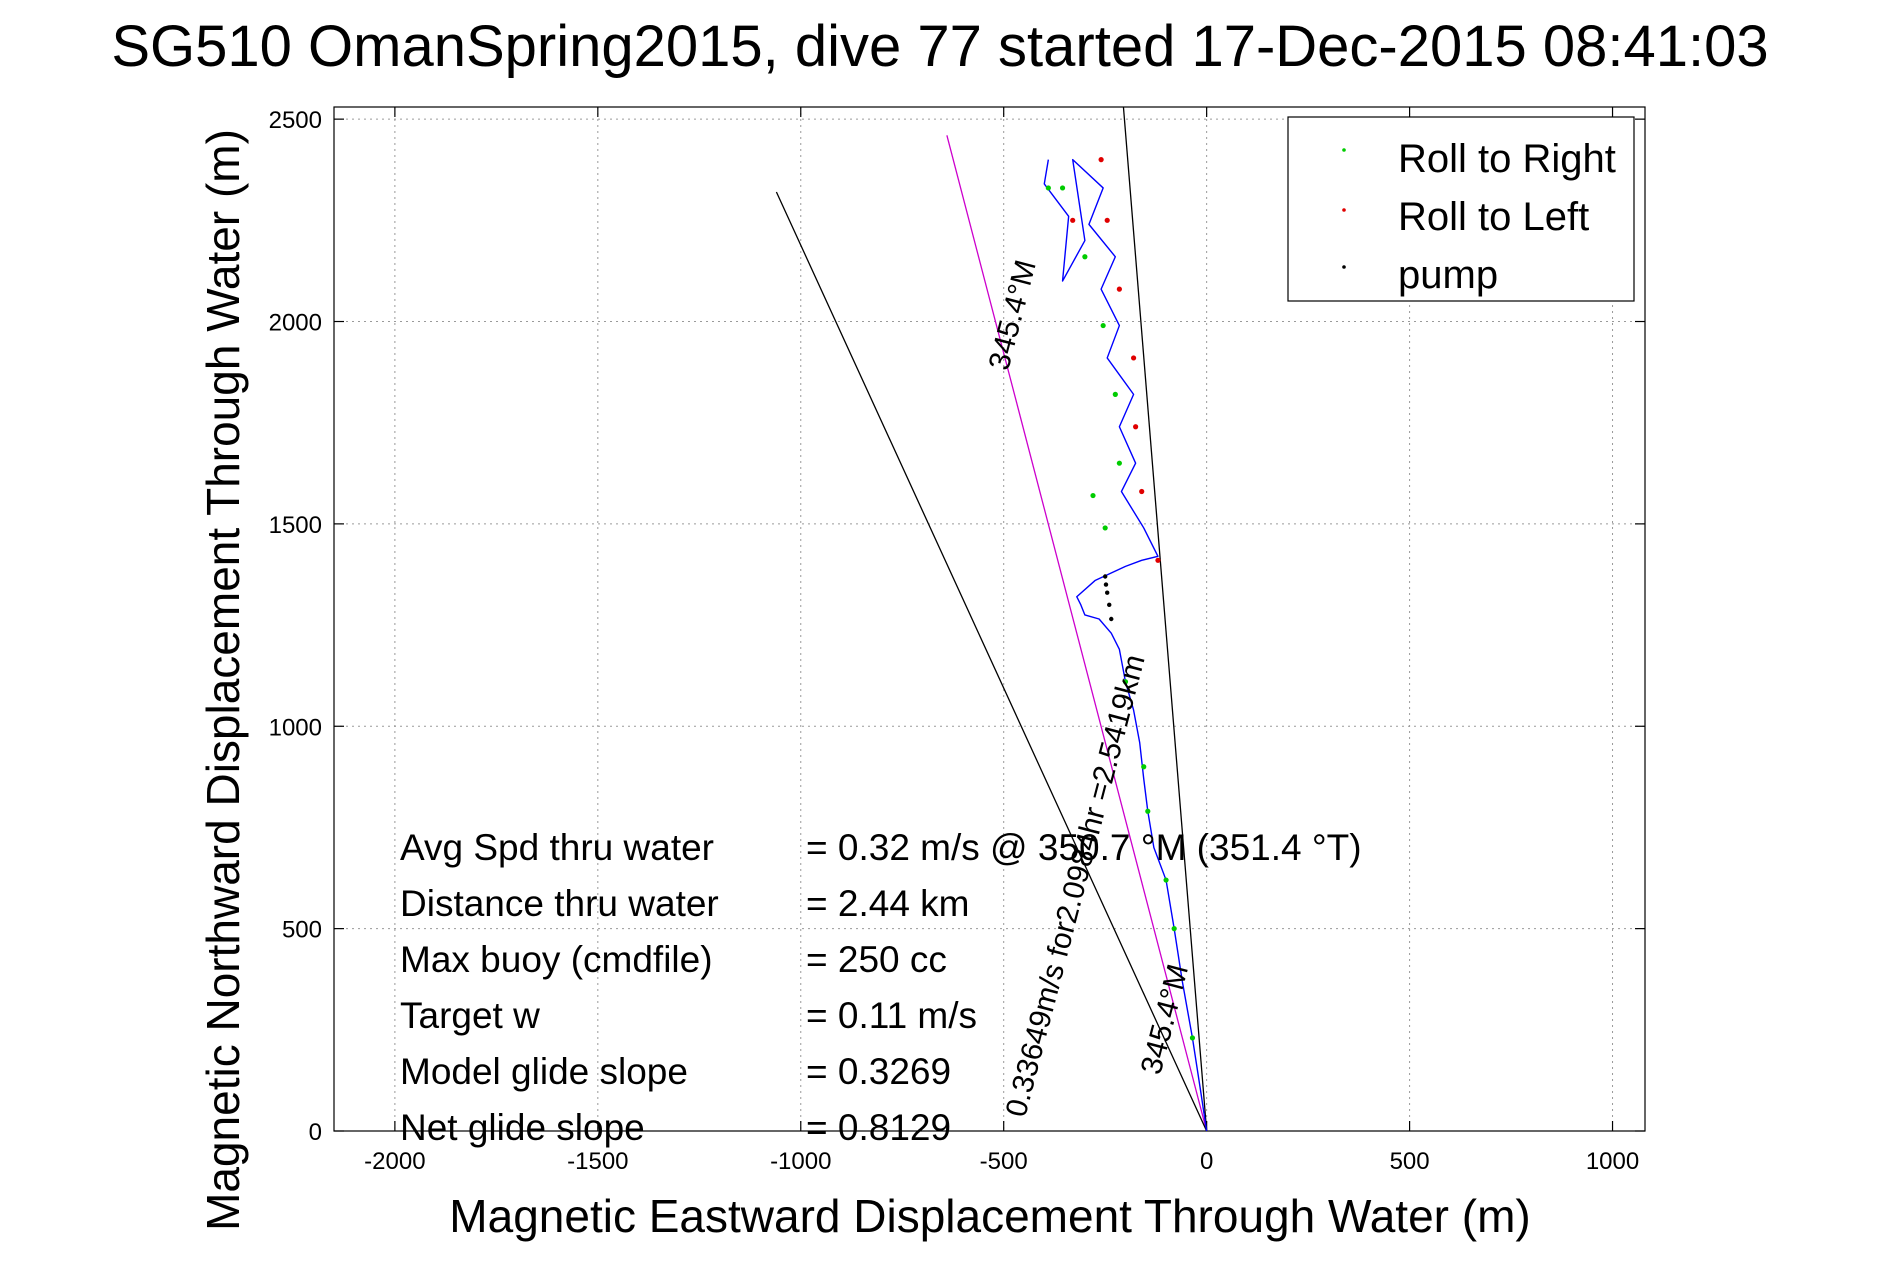 The height and width of the screenshot is (1262, 1891). Describe the element at coordinates (295, 120) in the screenshot. I see `y-tick-label: 2500` at that location.